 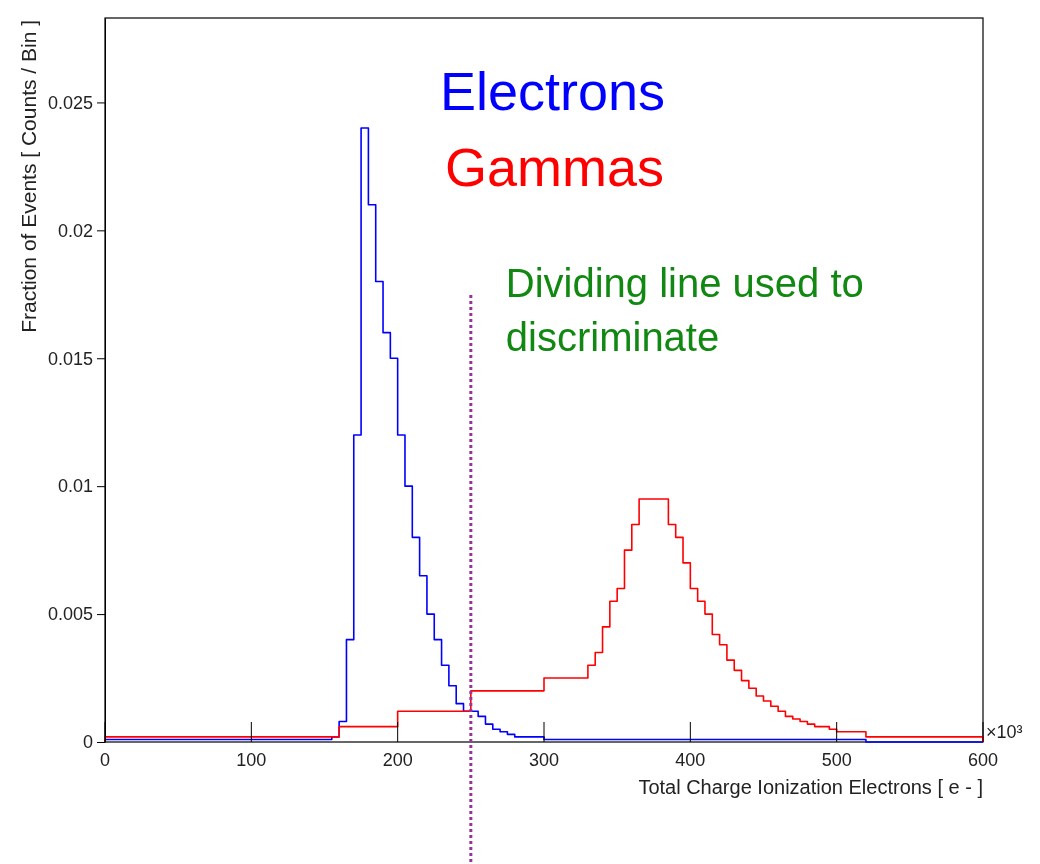 I want to click on x-tick-label: 200, so click(x=397, y=760).